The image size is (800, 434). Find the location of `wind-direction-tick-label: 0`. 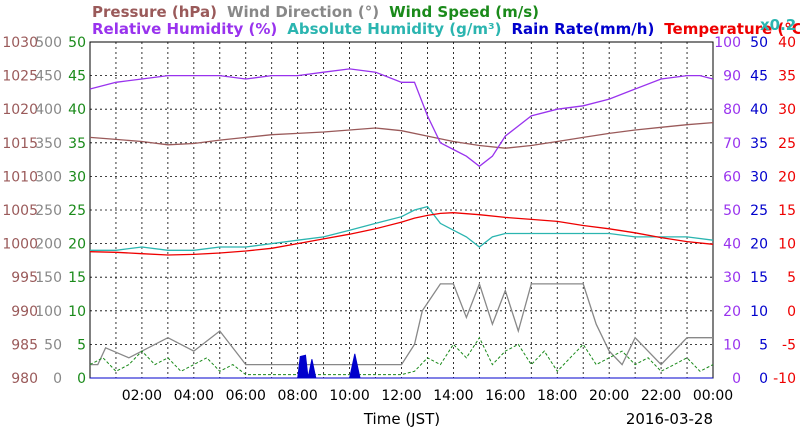

wind-direction-tick-label: 0 is located at coordinates (57, 379).